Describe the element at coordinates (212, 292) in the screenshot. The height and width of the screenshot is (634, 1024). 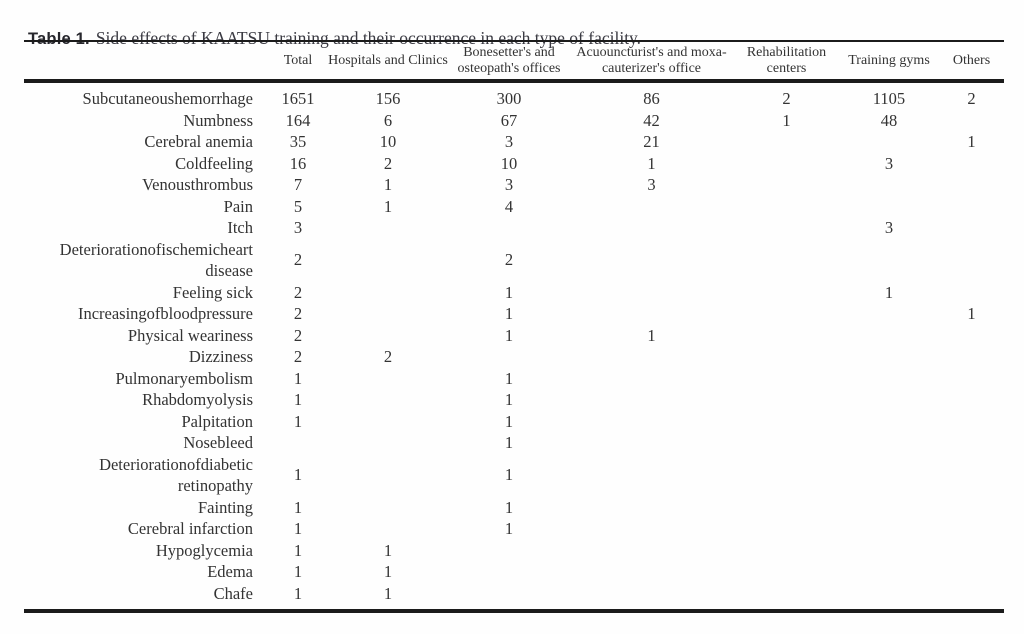
I see `row-label: Feeling sick` at that location.